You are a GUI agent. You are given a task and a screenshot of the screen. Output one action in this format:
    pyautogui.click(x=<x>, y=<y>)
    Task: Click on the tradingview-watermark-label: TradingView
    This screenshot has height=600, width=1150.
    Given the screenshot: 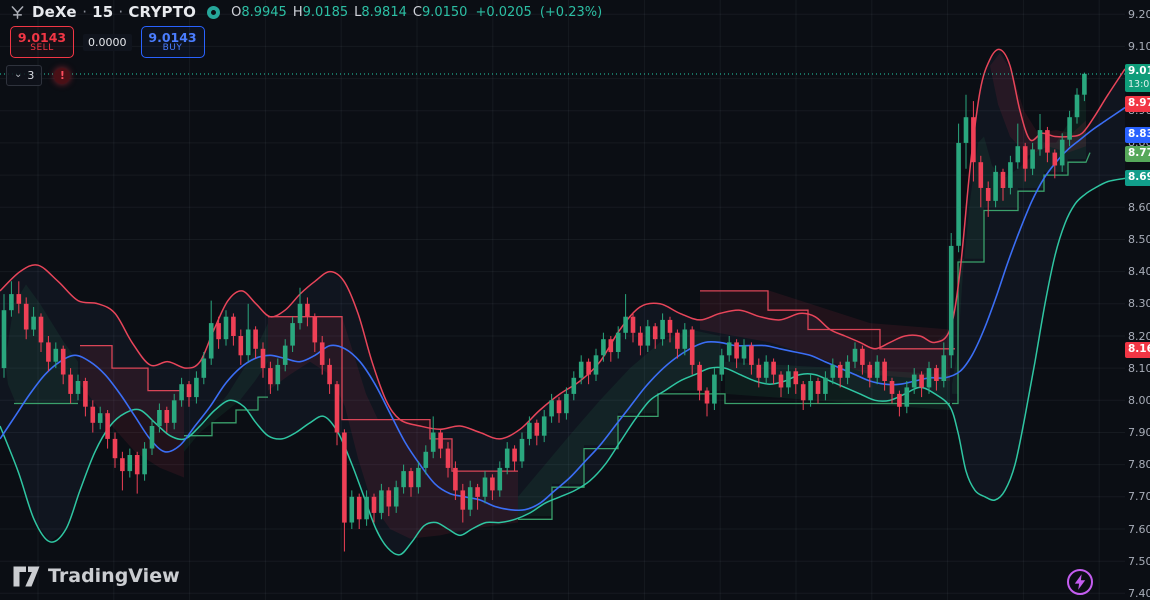 What is the action you would take?
    pyautogui.click(x=114, y=576)
    